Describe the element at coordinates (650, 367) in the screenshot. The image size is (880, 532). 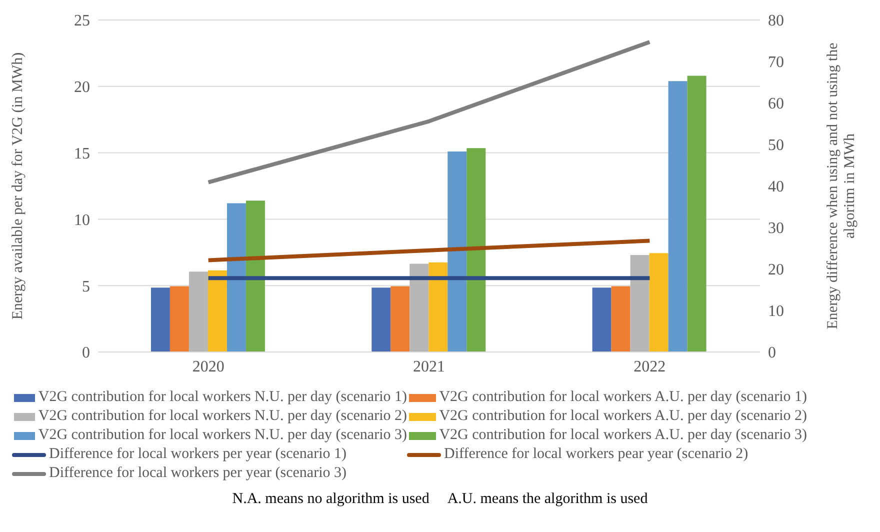
I see `x-tick-label: 2022` at that location.